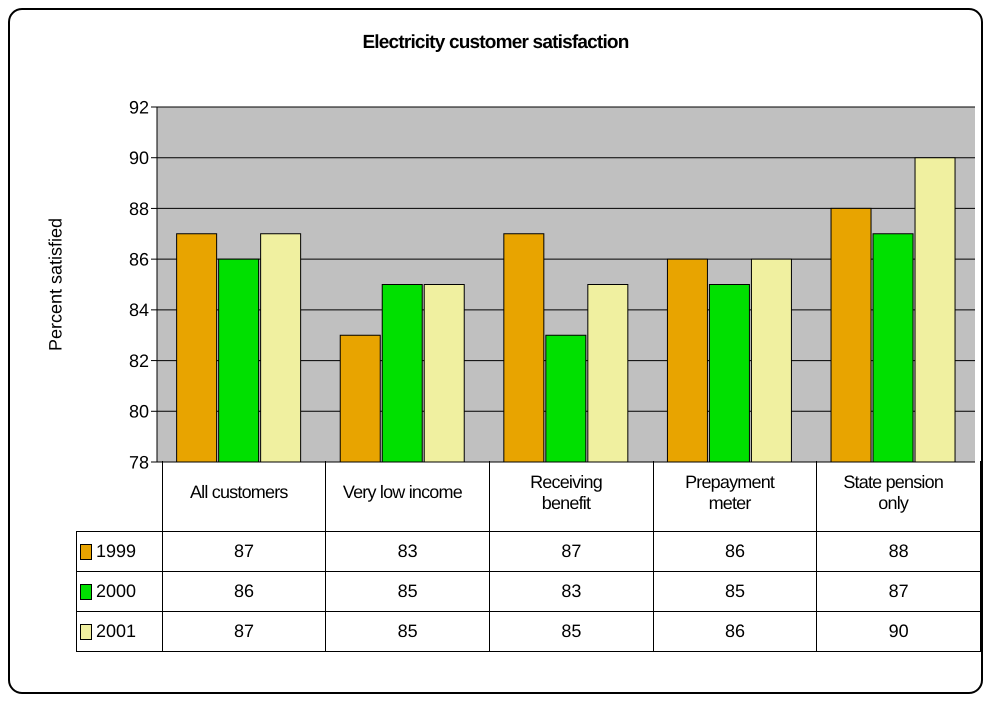  What do you see at coordinates (138, 158) in the screenshot?
I see `y-tick-label: 90` at bounding box center [138, 158].